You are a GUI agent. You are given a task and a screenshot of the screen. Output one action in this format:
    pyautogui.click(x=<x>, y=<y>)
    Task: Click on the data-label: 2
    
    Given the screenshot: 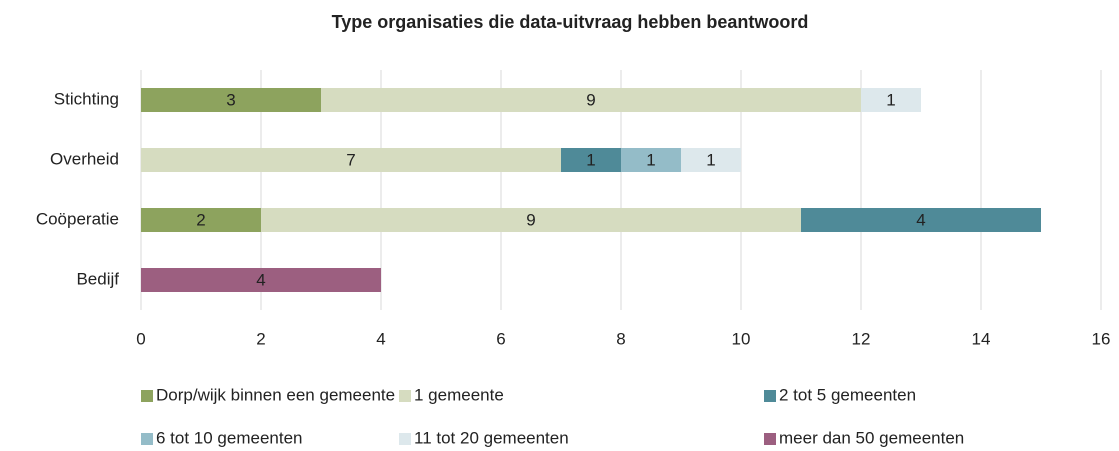 What is the action you would take?
    pyautogui.click(x=200, y=219)
    